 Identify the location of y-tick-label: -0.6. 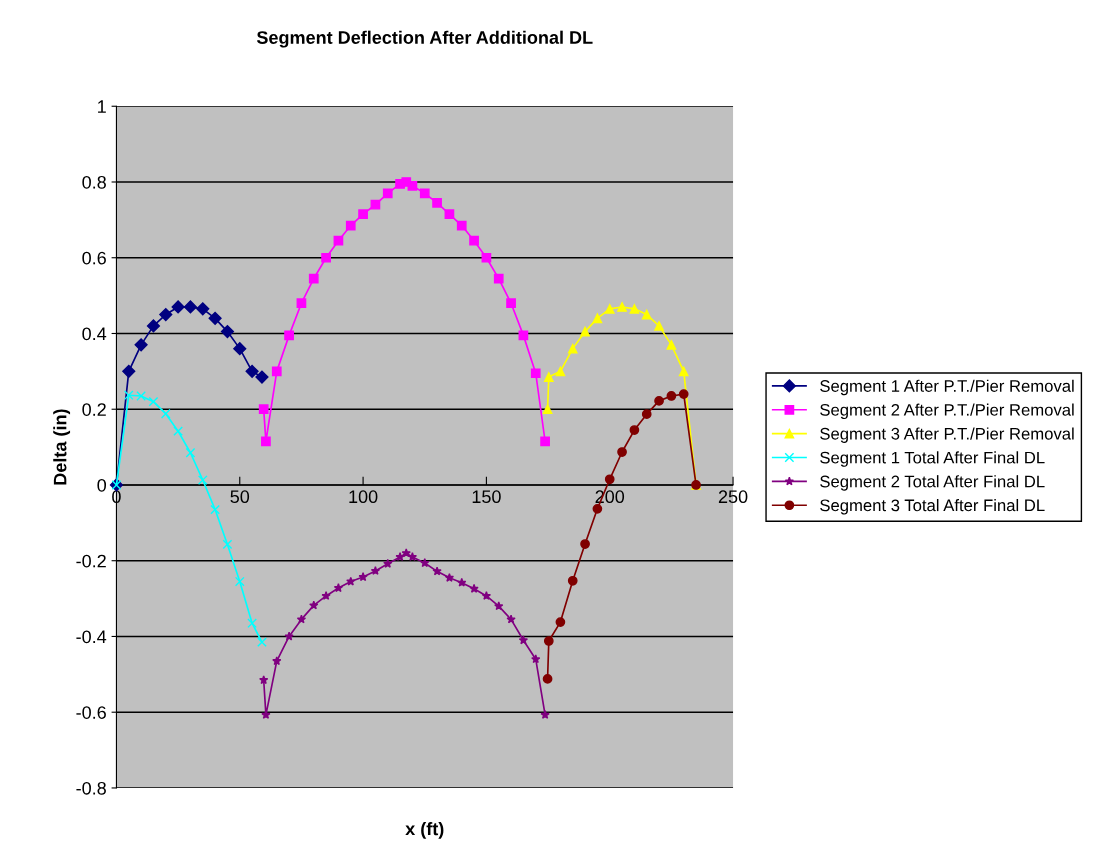
(91, 712).